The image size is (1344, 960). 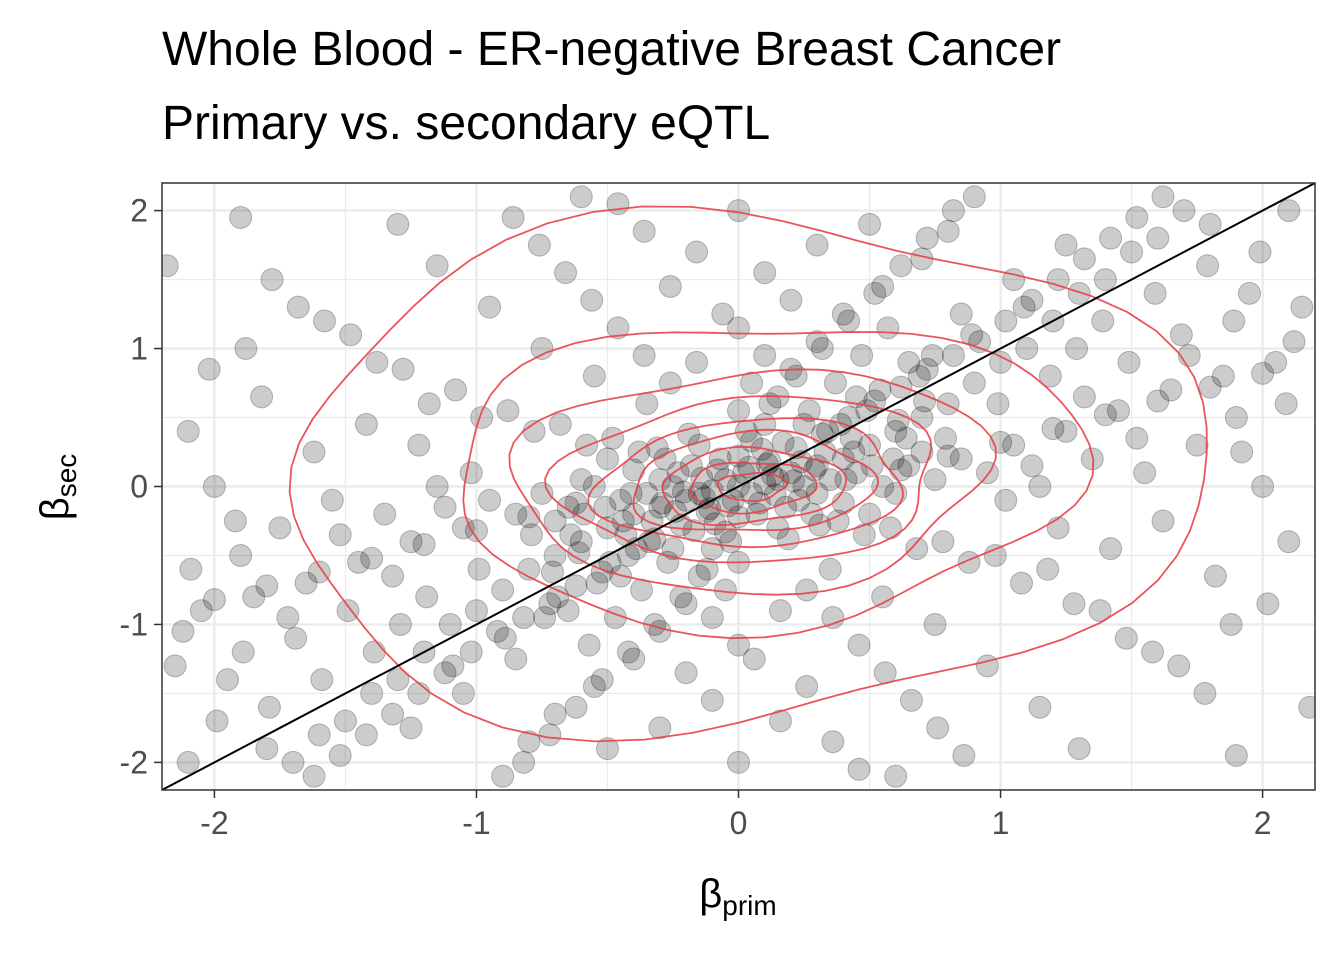 What do you see at coordinates (57, 487) in the screenshot?
I see `y-axis-title: βsec` at bounding box center [57, 487].